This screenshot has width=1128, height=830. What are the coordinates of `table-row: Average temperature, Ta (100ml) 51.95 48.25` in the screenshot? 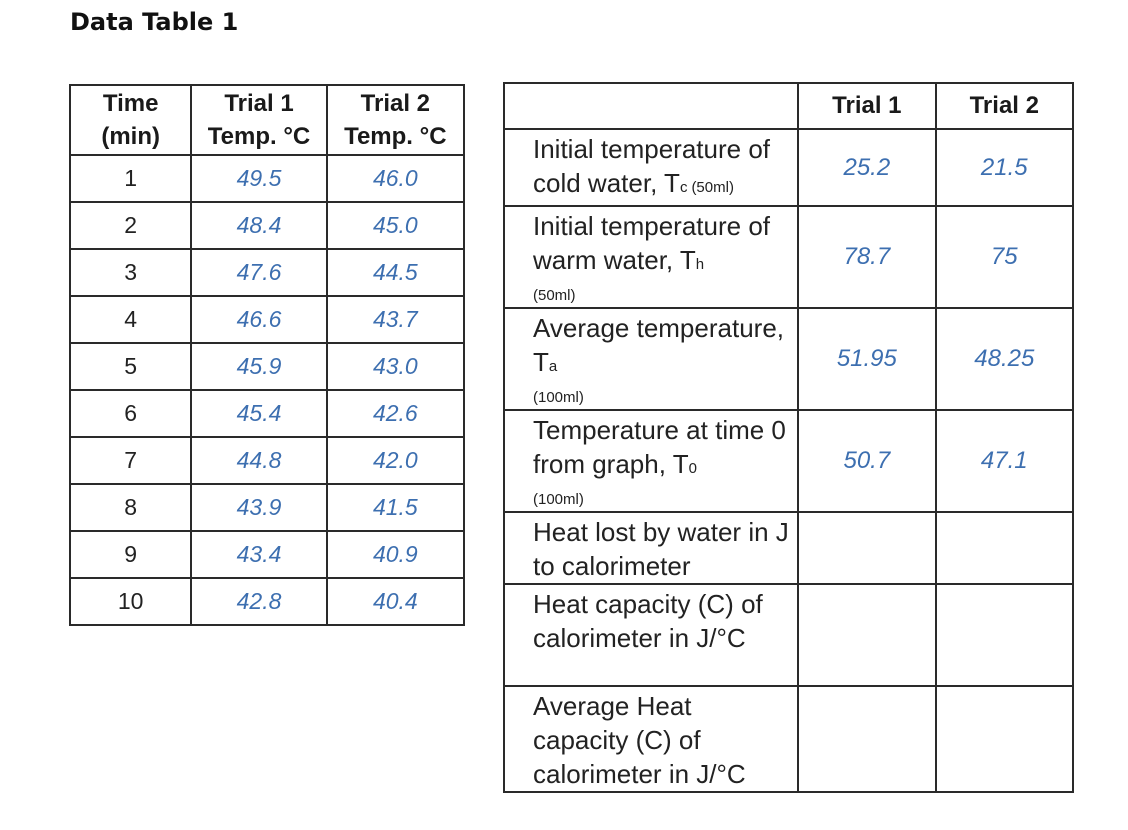 It's located at (788, 359).